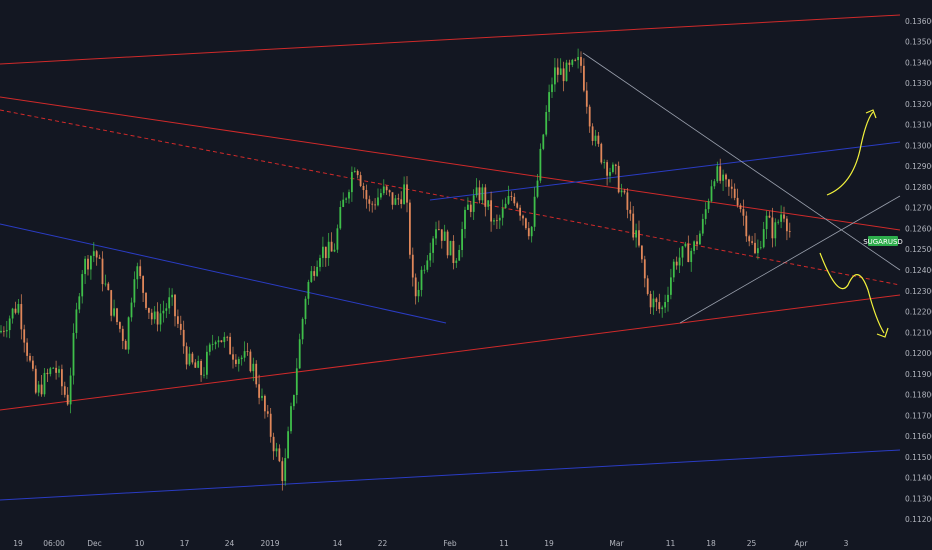 This screenshot has width=932, height=550. Describe the element at coordinates (846, 543) in the screenshot. I see `x-tick-label: 3` at that location.